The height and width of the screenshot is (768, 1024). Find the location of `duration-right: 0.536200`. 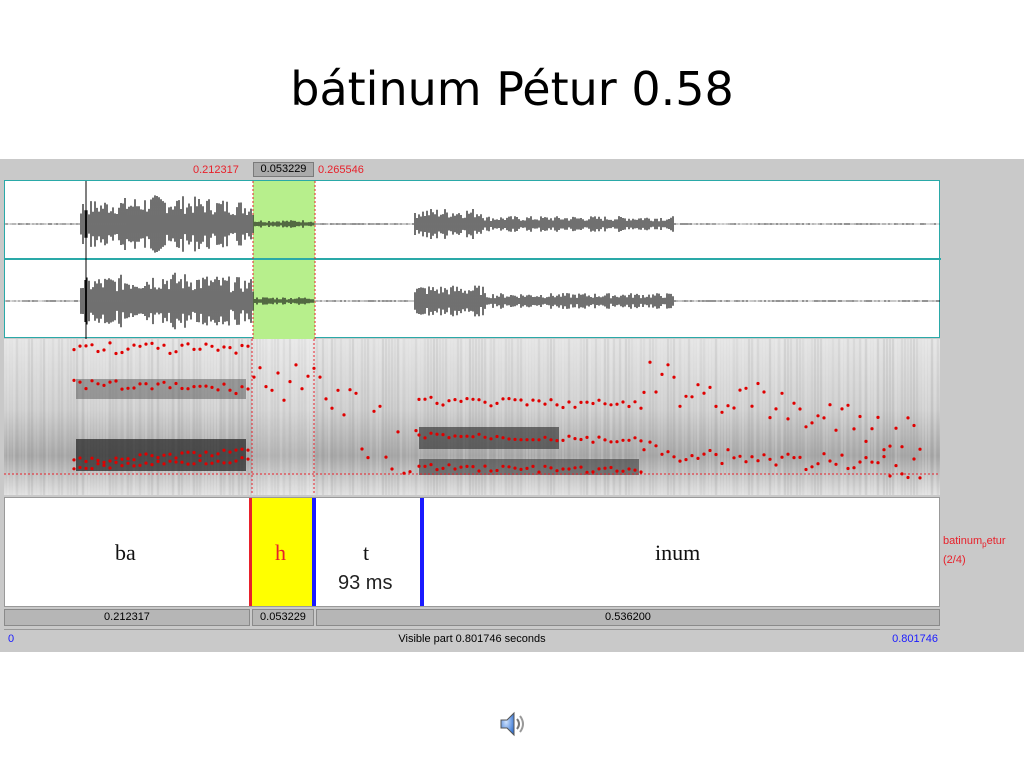

duration-right: 0.536200 is located at coordinates (628, 617).